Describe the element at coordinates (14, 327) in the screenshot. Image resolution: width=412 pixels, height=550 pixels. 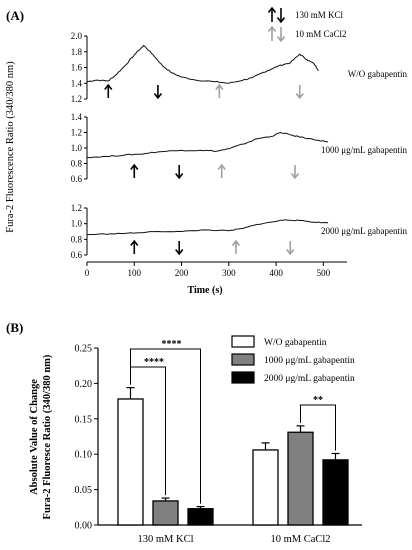
I see `panel-b-label: (B)` at that location.